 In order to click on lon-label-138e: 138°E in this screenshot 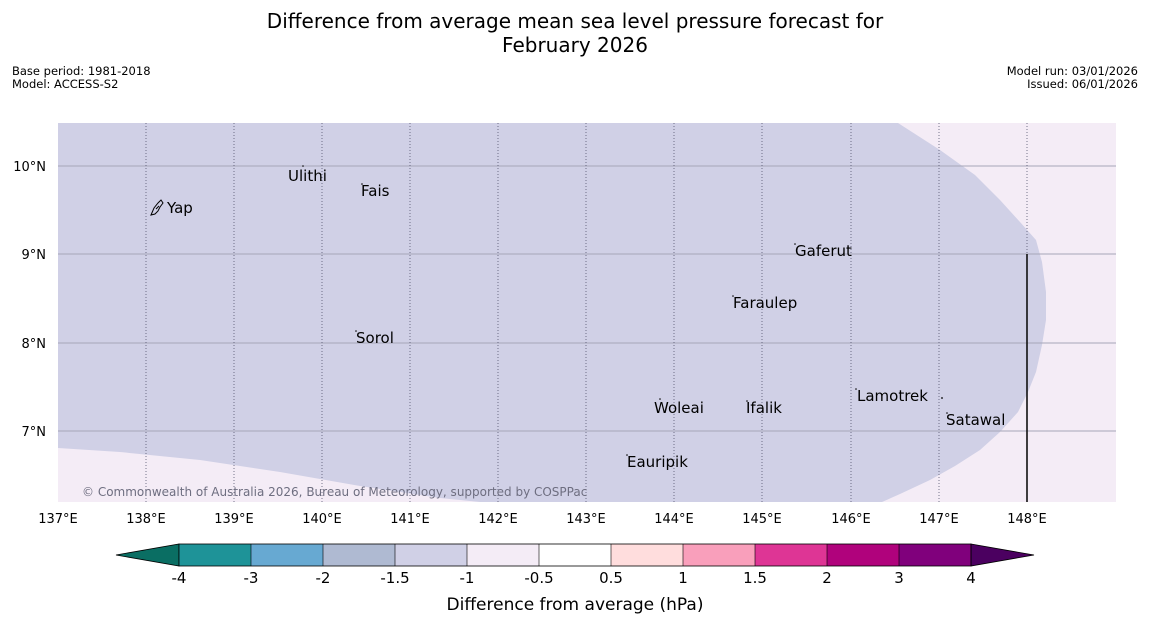, I will do `click(146, 519)`.